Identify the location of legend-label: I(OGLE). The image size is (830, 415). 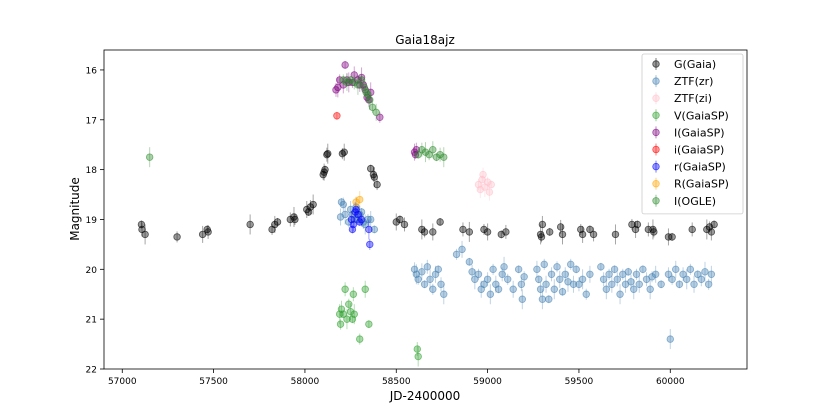
(695, 201).